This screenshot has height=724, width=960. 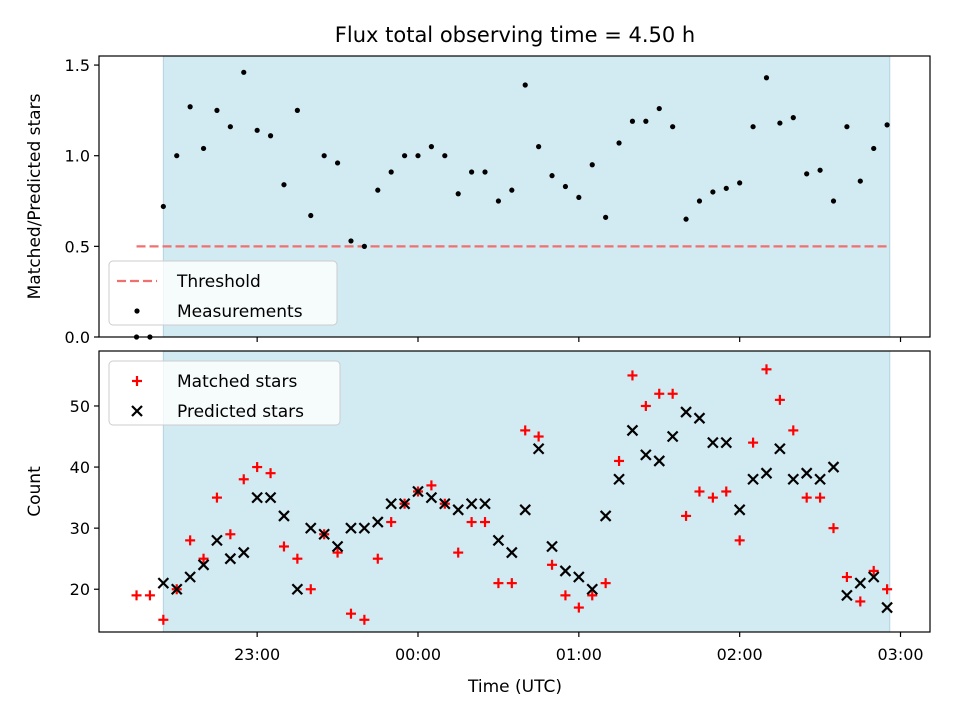 What do you see at coordinates (223, 293) in the screenshot?
I see `top-legend: Threshold Measurements` at bounding box center [223, 293].